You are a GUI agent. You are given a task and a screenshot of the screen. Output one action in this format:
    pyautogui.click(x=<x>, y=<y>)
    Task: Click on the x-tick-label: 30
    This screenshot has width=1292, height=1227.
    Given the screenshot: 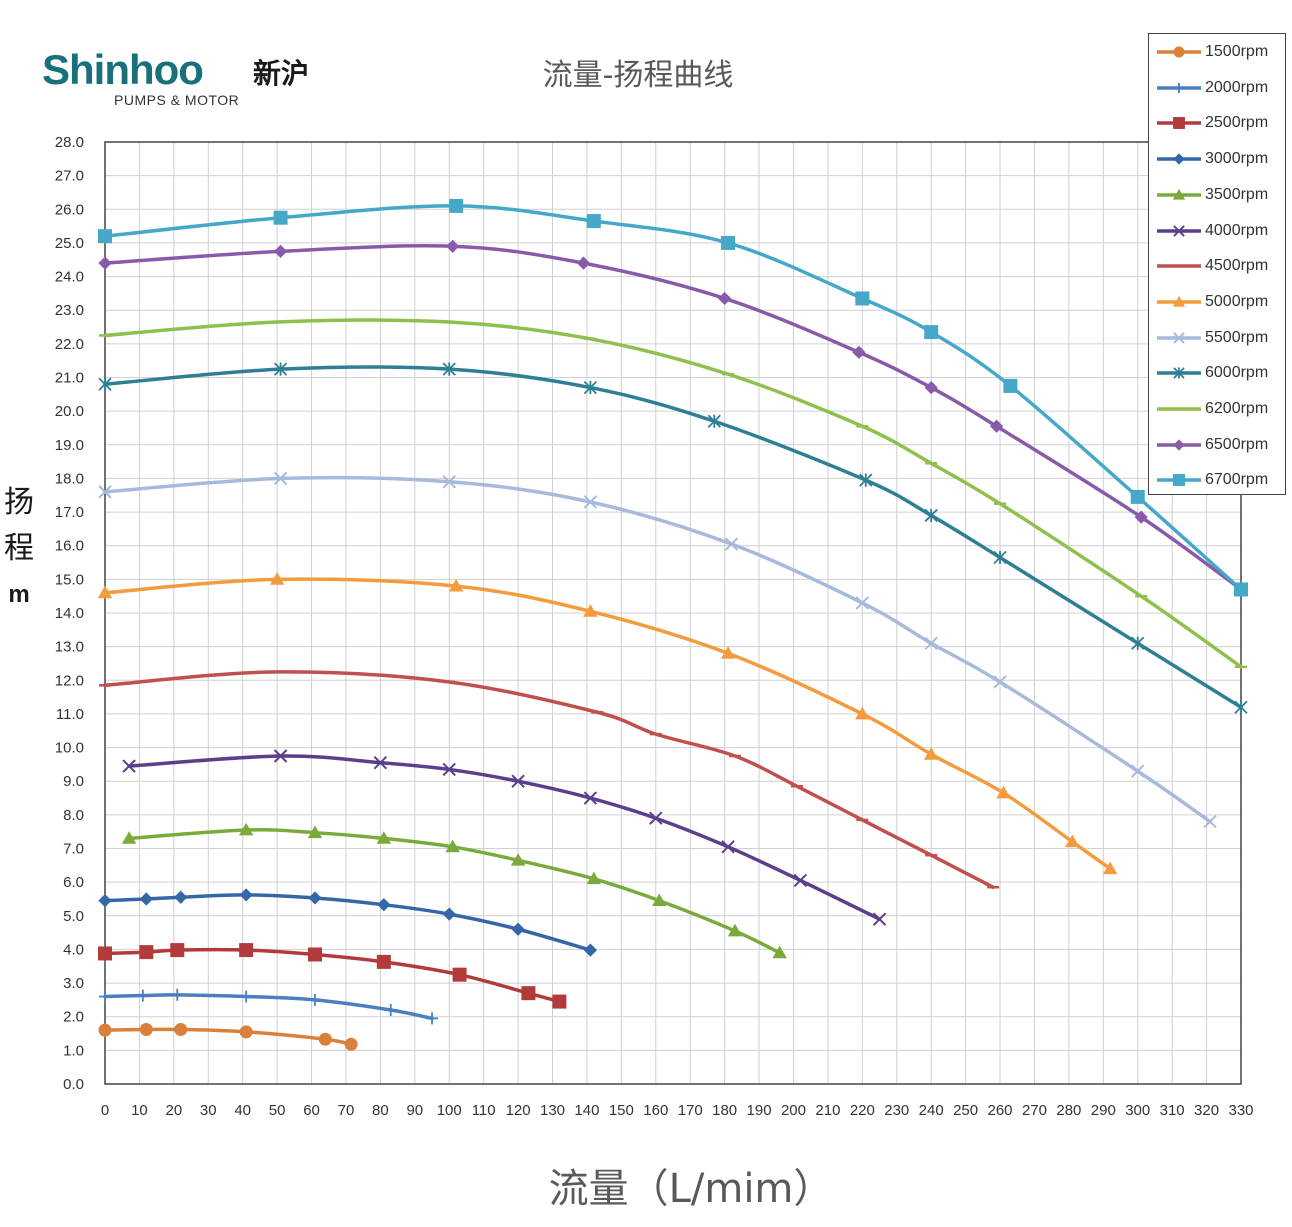 What is the action you would take?
    pyautogui.click(x=208, y=1110)
    